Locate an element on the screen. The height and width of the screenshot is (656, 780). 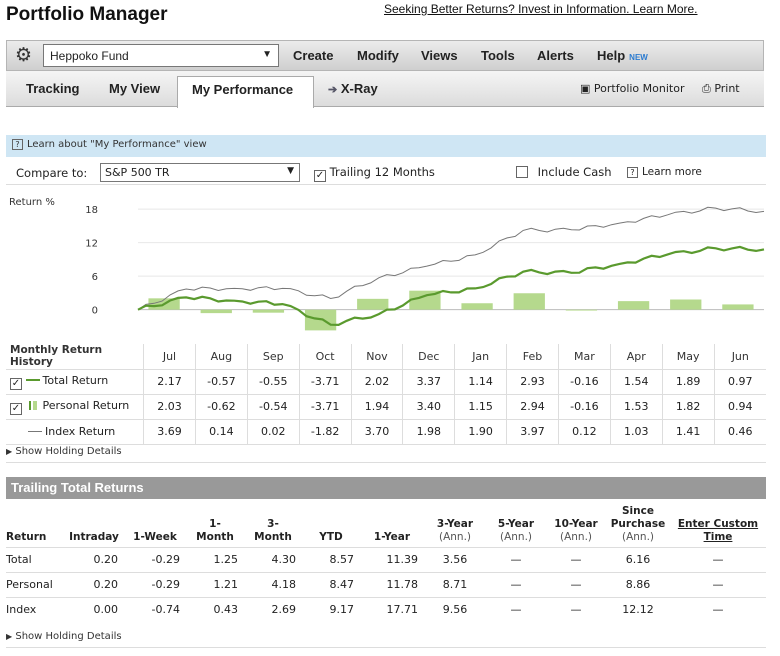
y-tick-label: 18 is located at coordinates (91, 210).